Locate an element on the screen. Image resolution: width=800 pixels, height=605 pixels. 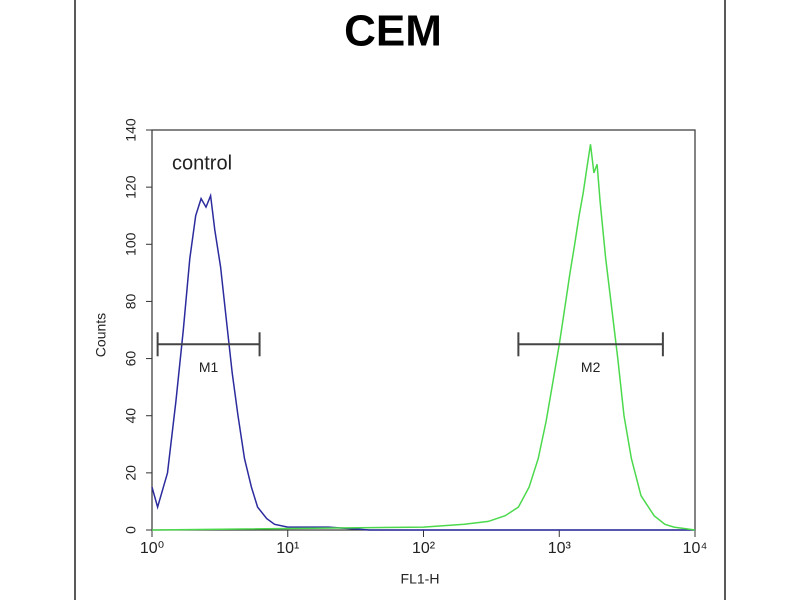
y-tick-label: 40 is located at coordinates (131, 416).